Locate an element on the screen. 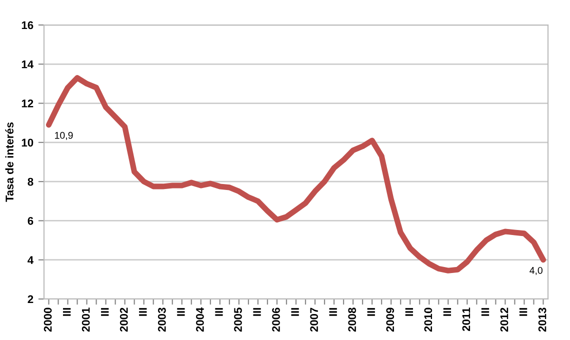 The width and height of the screenshot is (570, 340). x-tick-label: 2005 is located at coordinates (238, 320).